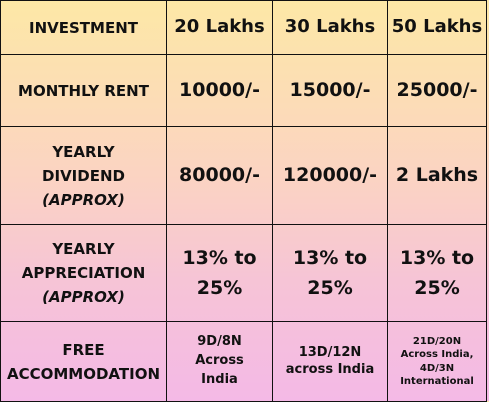 This screenshot has height=402, width=489. What do you see at coordinates (330, 90) in the screenshot?
I see `monthly-rent-value: 15000/-` at bounding box center [330, 90].